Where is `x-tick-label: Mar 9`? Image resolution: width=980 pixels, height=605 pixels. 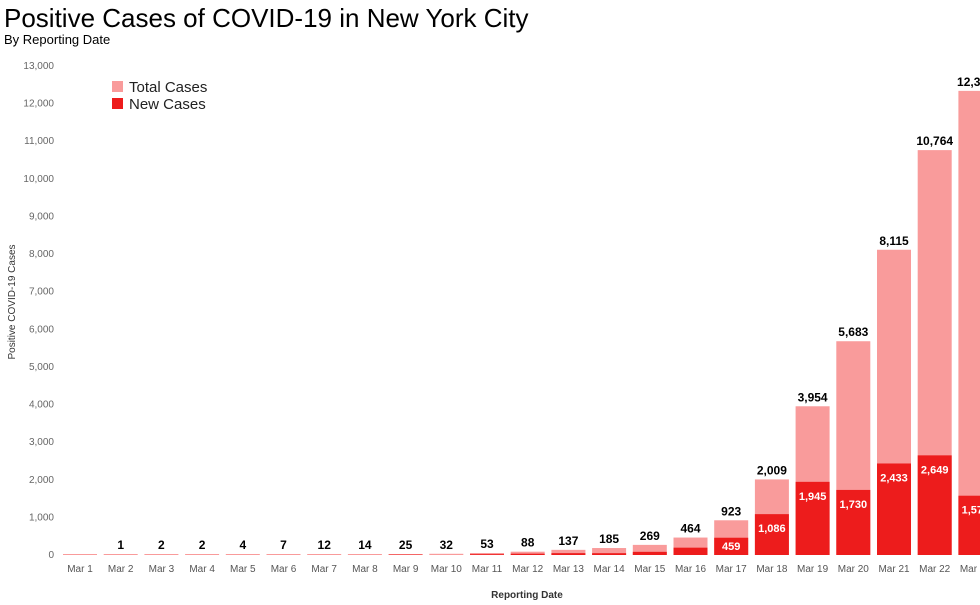 x-tick-label: Mar 9 is located at coordinates (406, 569).